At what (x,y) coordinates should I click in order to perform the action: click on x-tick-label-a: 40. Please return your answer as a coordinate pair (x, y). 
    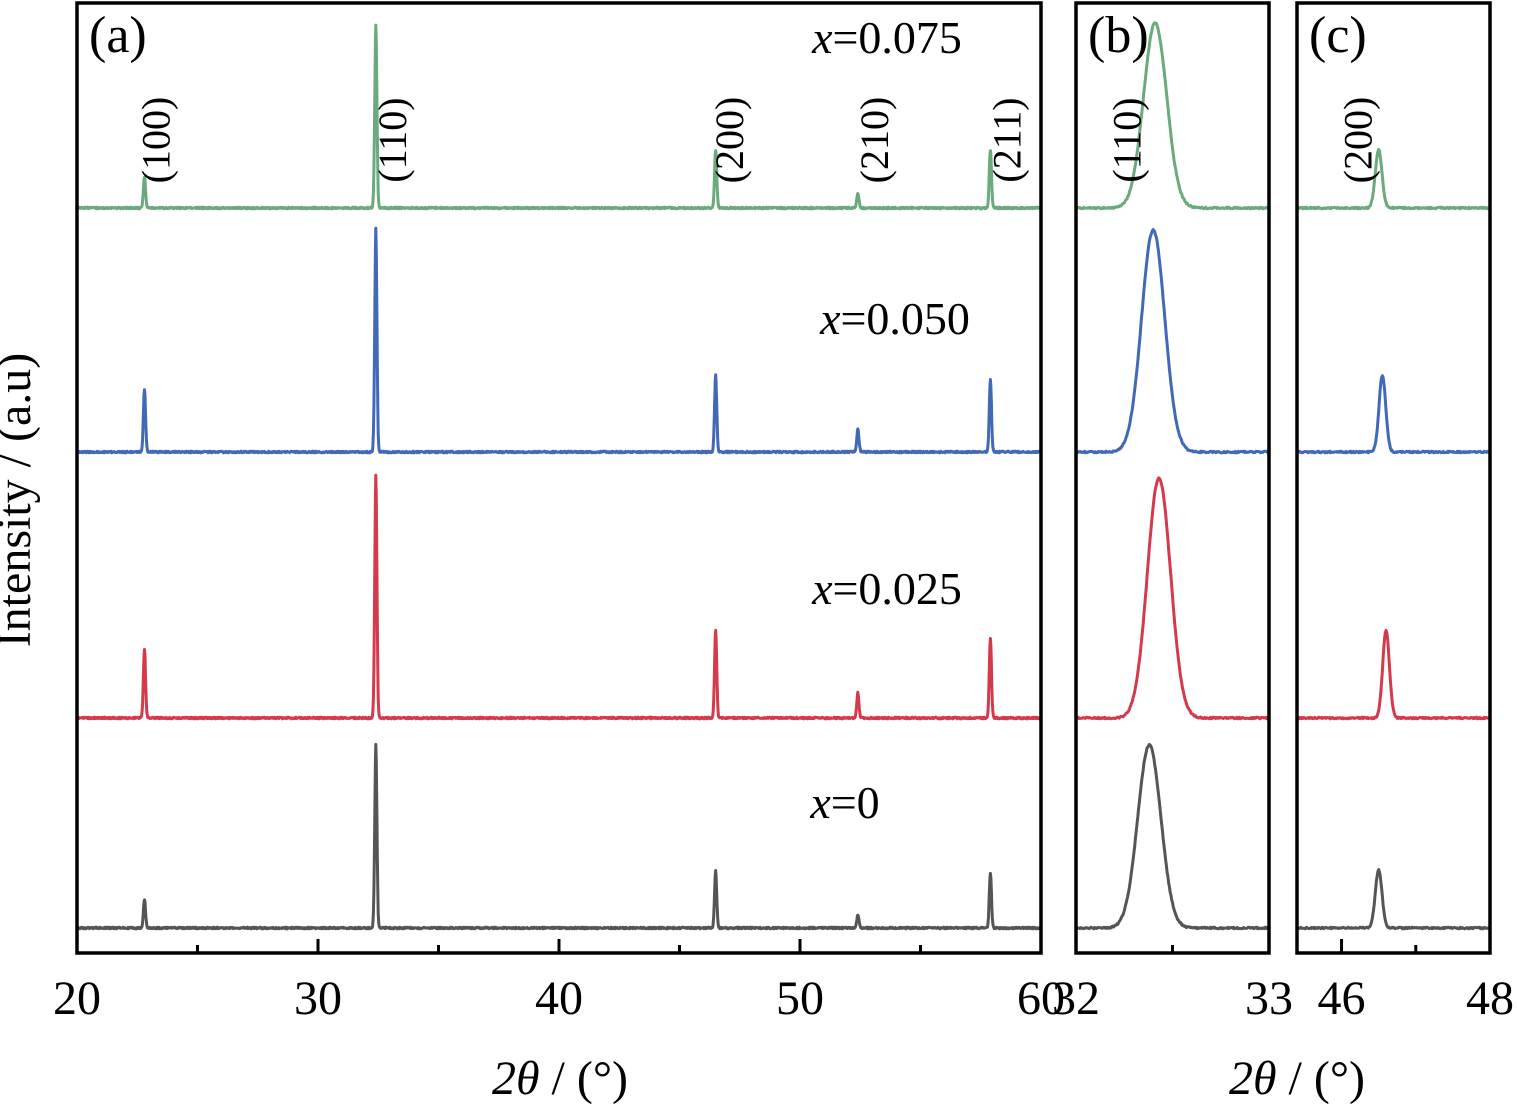
    Looking at the image, I should click on (559, 998).